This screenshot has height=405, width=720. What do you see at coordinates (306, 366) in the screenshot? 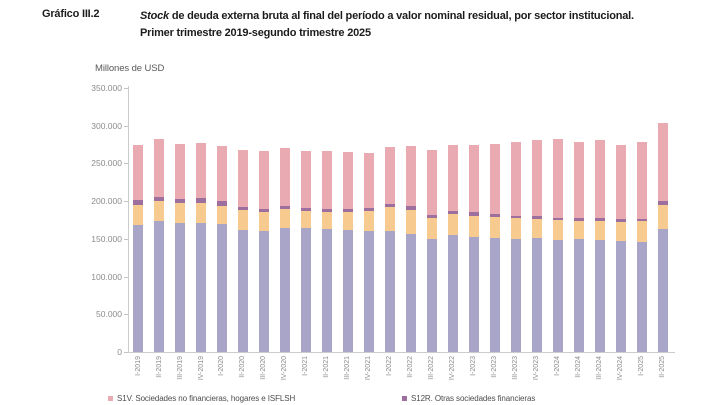
I see `x-tick-label: I-2021` at bounding box center [306, 366].